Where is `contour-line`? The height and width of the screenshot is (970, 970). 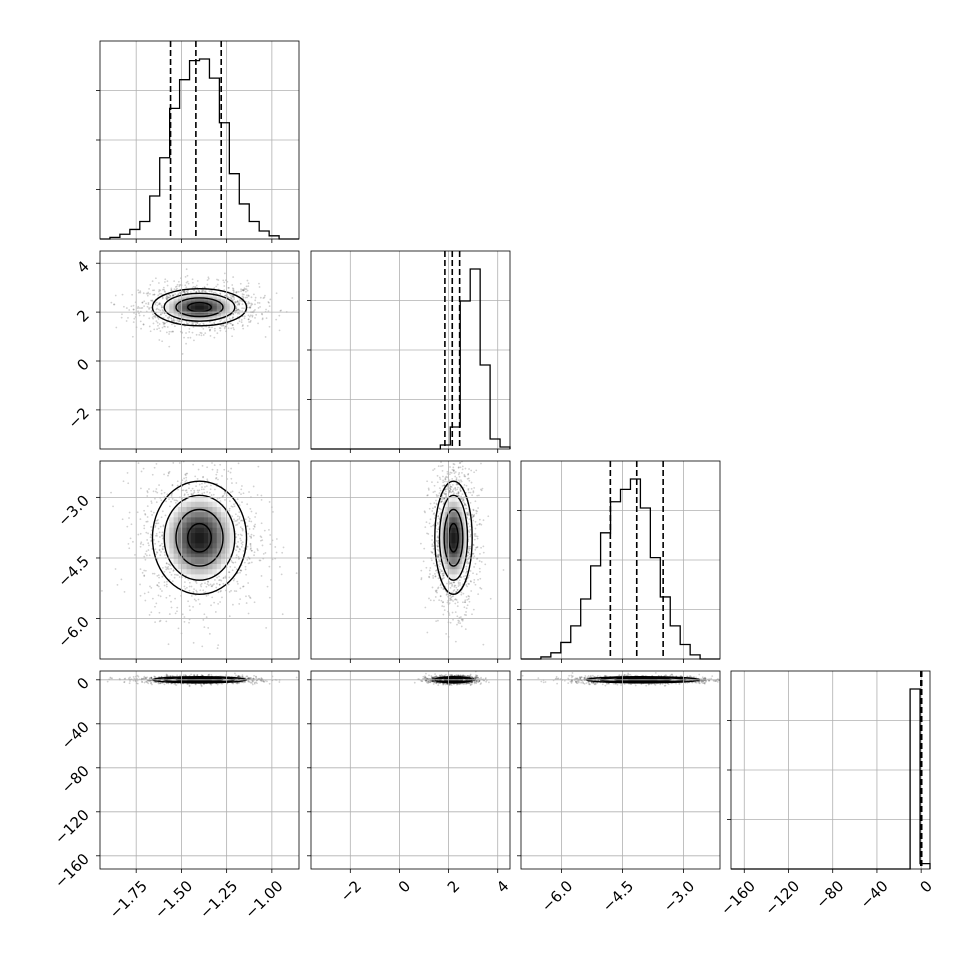
contour-line is located at coordinates (453, 538).